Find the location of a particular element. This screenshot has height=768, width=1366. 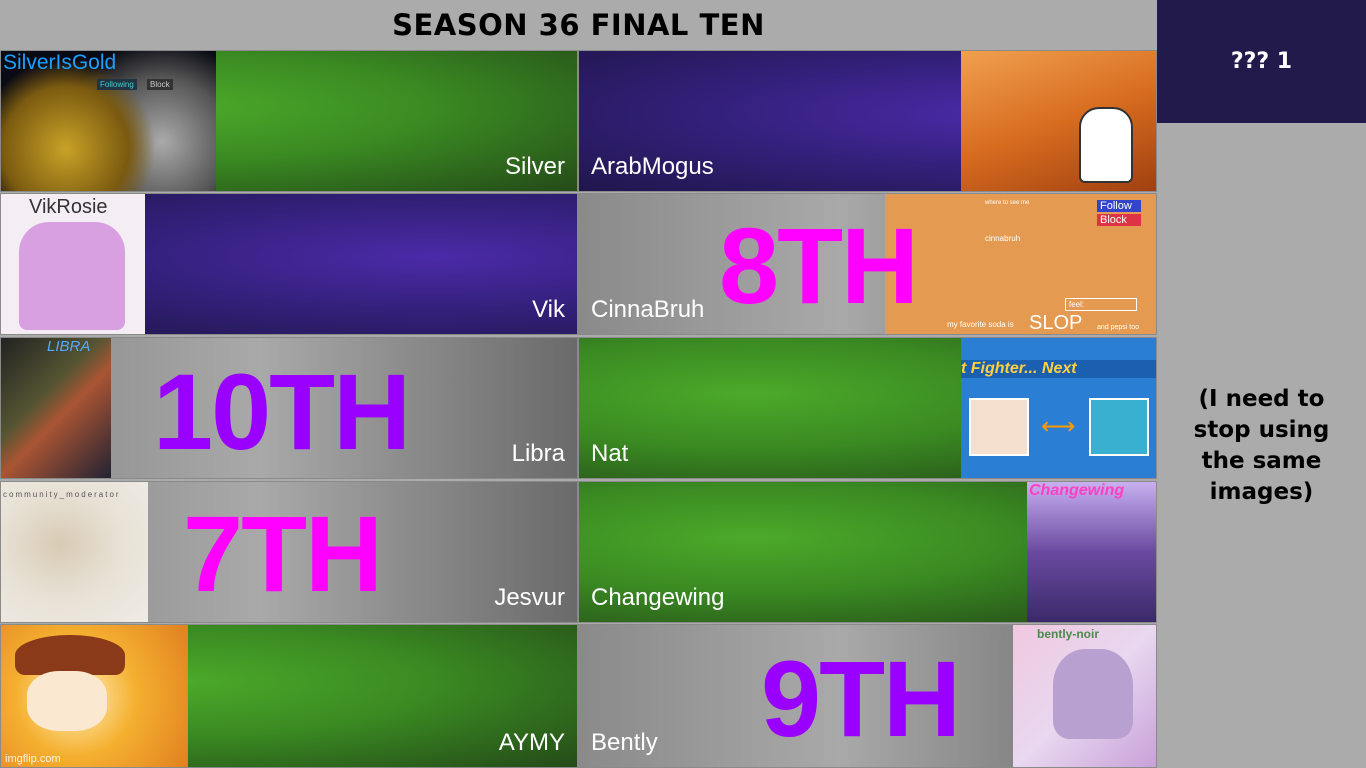

contestant-name: Changewing is located at coordinates (658, 597).